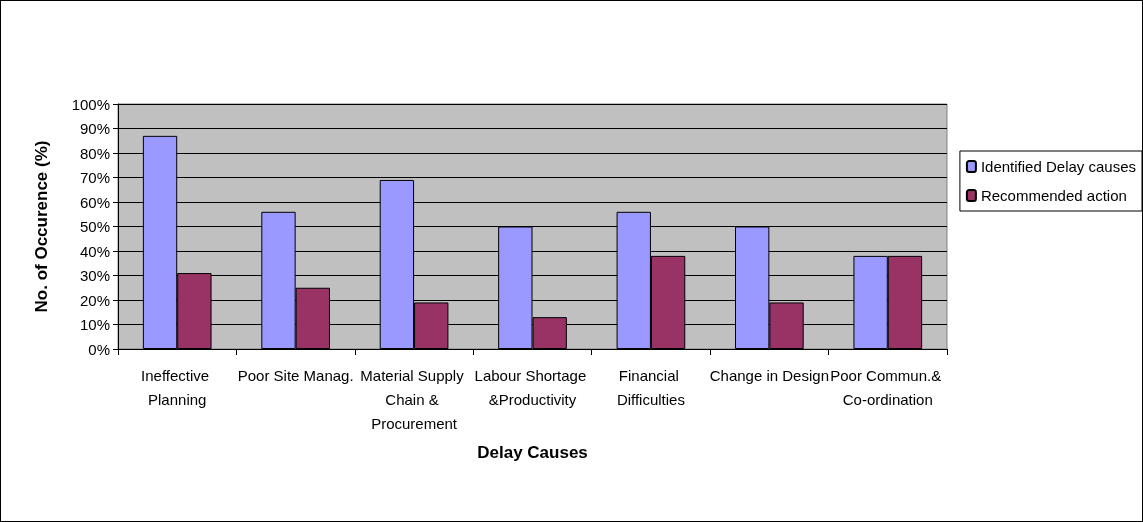 This screenshot has height=522, width=1143. I want to click on y-tick-label: 10%, so click(94, 324).